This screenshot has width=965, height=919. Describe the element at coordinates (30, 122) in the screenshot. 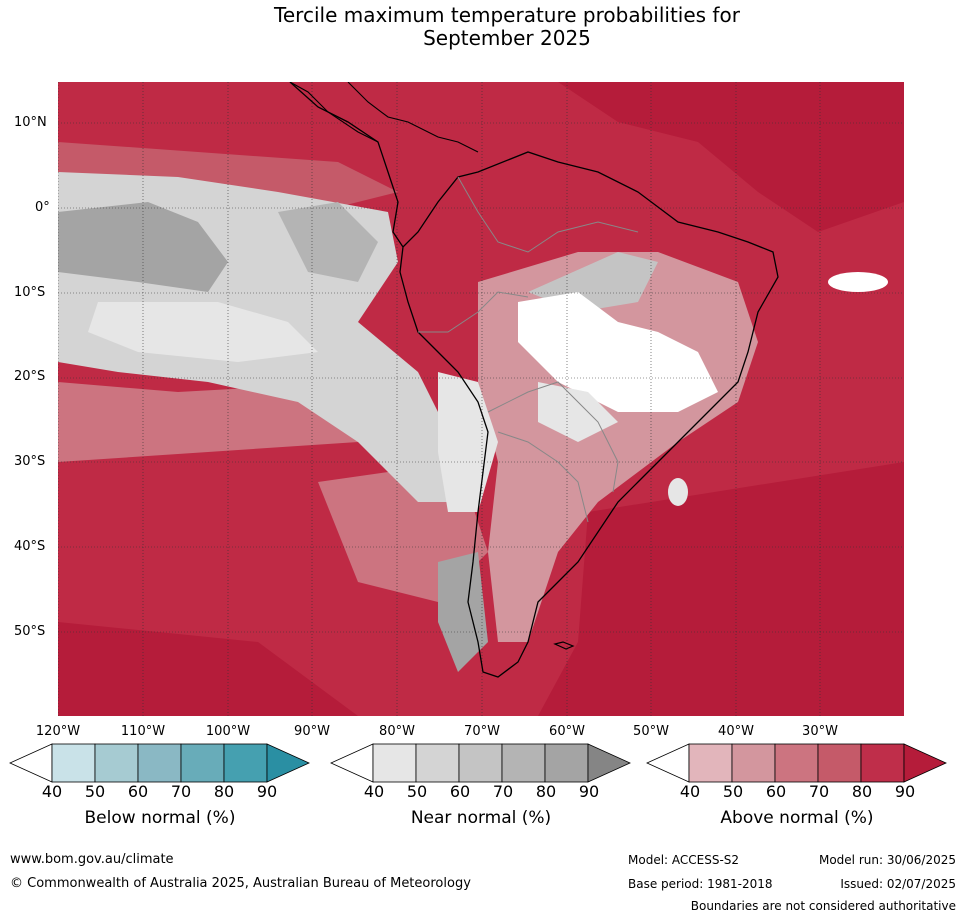

I see `lat-label: 10°N` at that location.